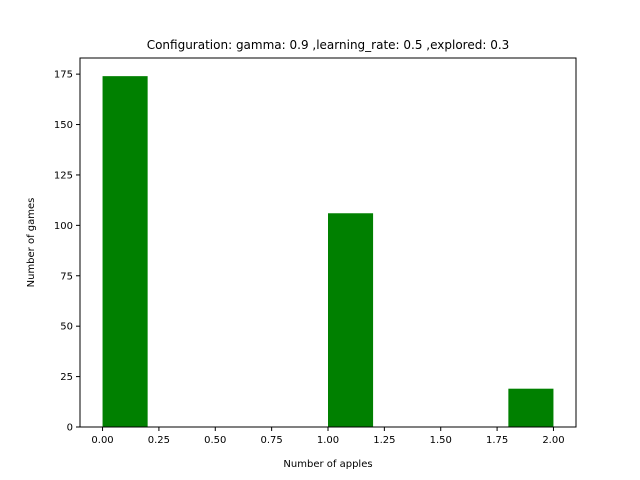 Image resolution: width=640 pixels, height=480 pixels. What do you see at coordinates (497, 440) in the screenshot?
I see `x-tick-label-7: 1.75` at bounding box center [497, 440].